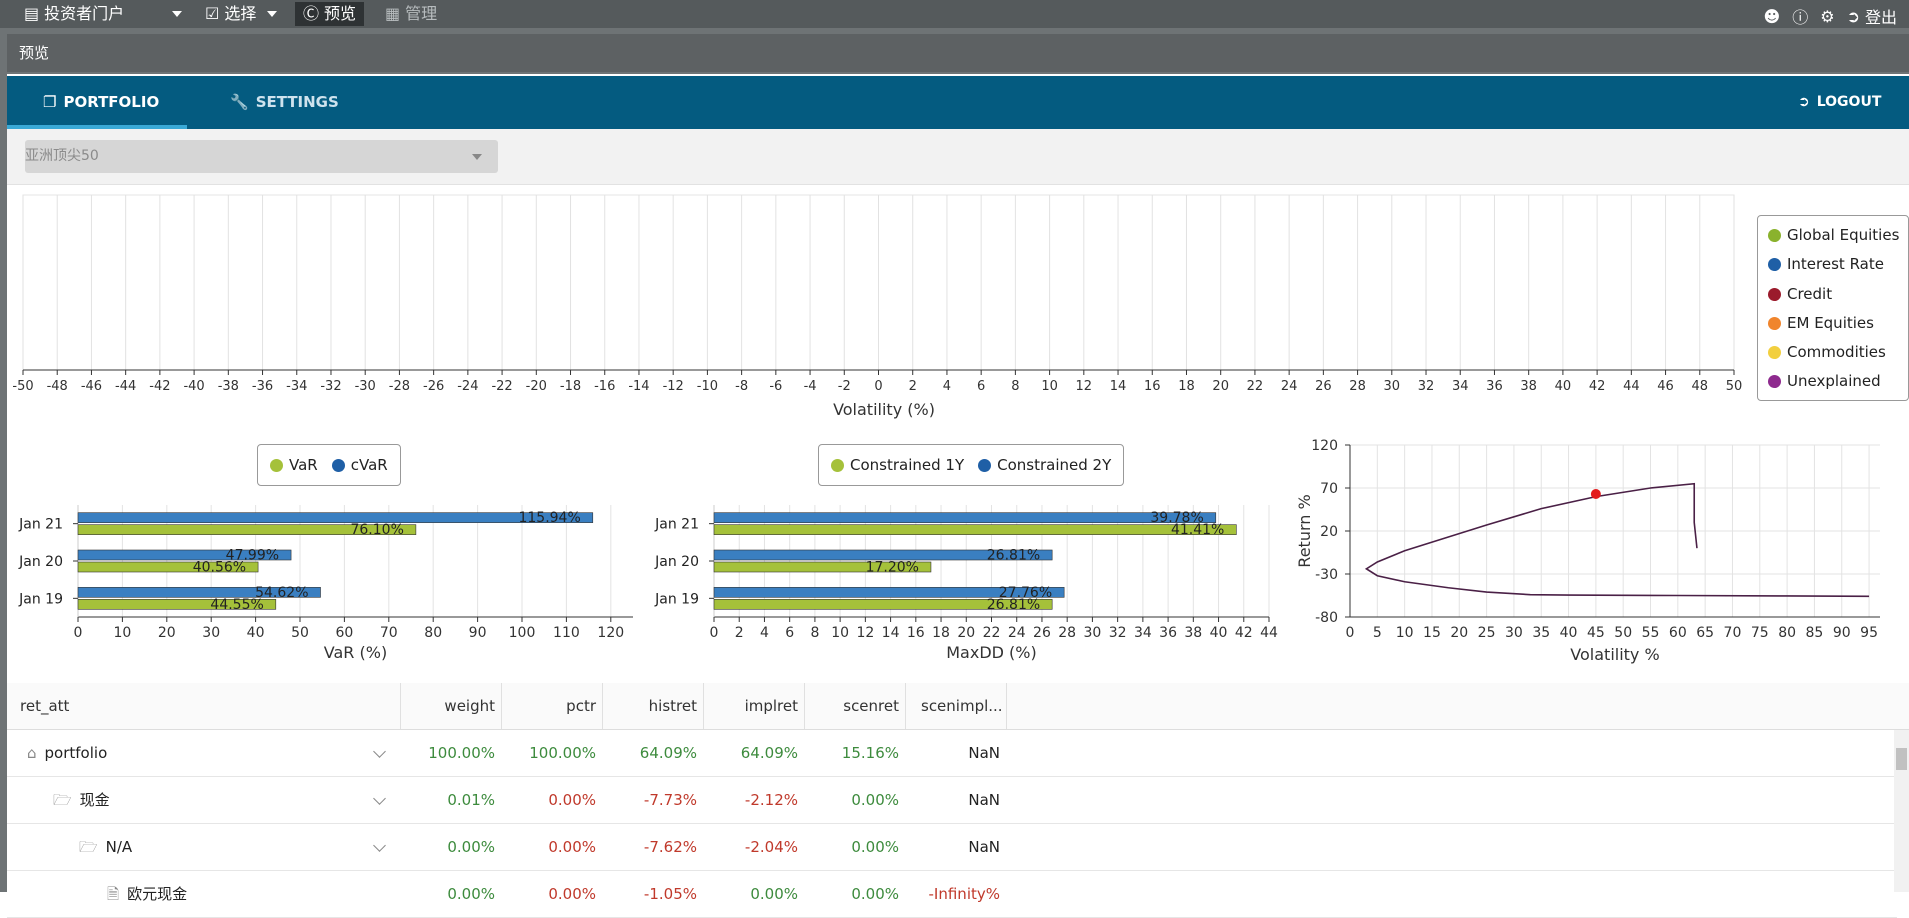 Image resolution: width=1909 pixels, height=918 pixels. Describe the element at coordinates (94, 800) in the screenshot. I see `row-name: 现金` at that location.